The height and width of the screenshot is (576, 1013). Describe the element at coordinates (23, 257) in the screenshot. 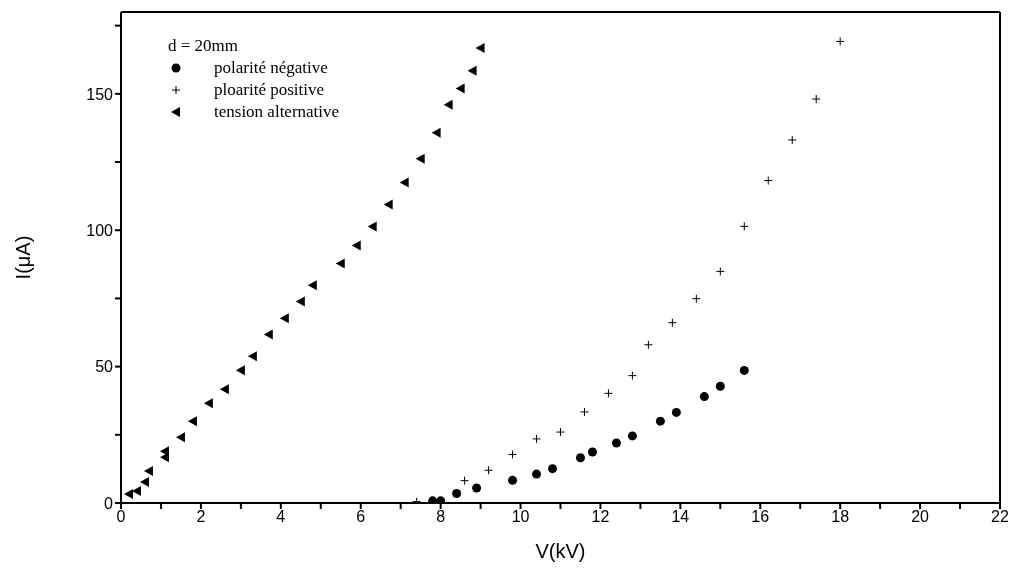

I see `y-axis-title: I(μA)` at that location.